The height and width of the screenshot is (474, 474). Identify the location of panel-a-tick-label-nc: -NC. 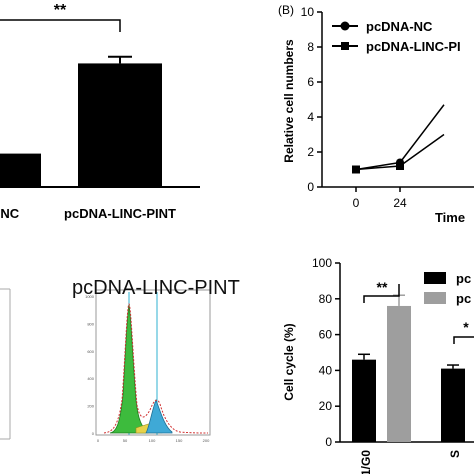
(10, 213).